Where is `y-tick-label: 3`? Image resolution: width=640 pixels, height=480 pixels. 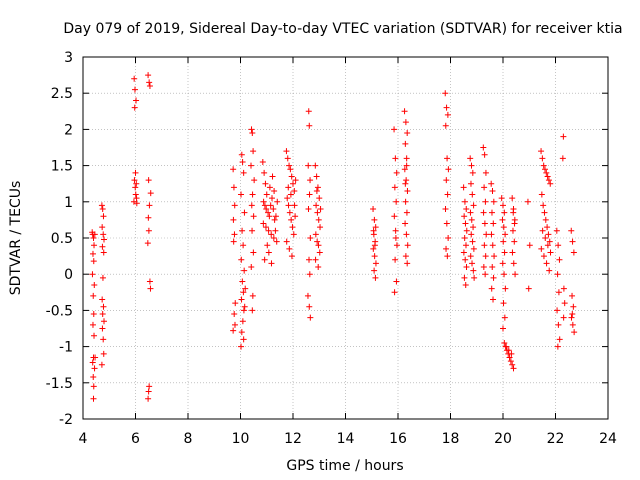
y-tick-label: 3 is located at coordinates (68, 58).